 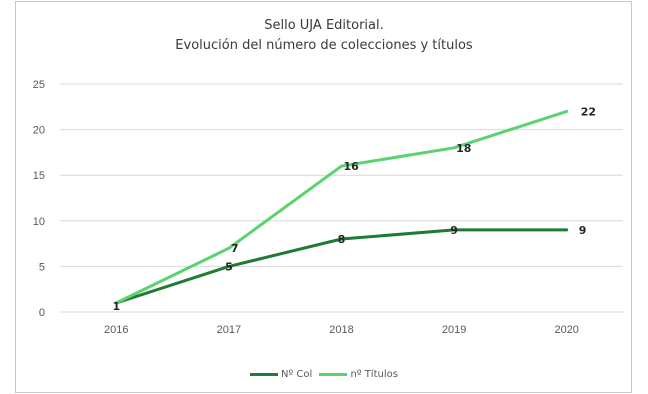 I want to click on data-label-titulos: 18, so click(x=463, y=148).